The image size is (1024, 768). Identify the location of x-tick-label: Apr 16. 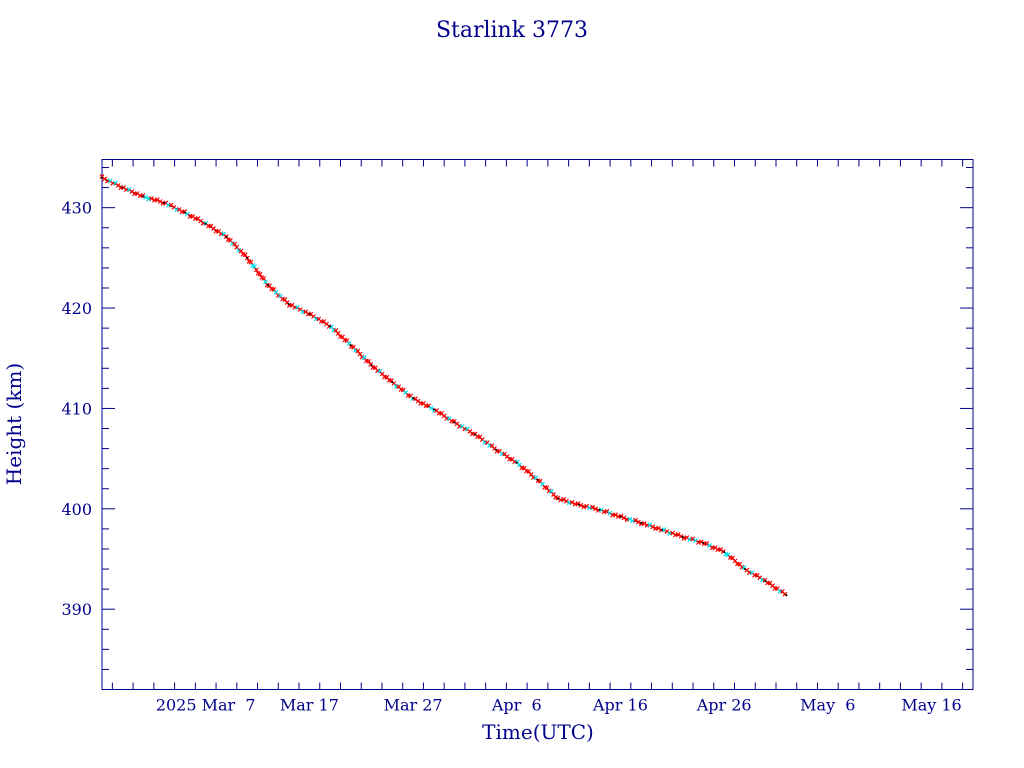
(620, 705).